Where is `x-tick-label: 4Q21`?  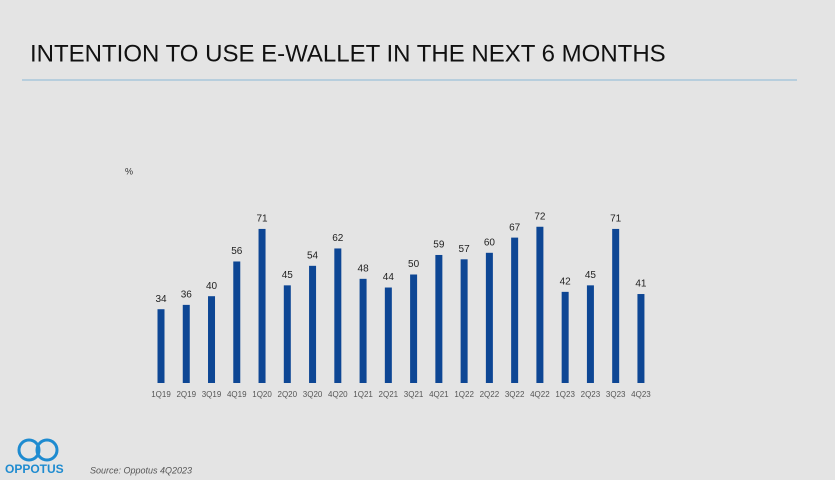
x-tick-label: 4Q21 is located at coordinates (439, 394).